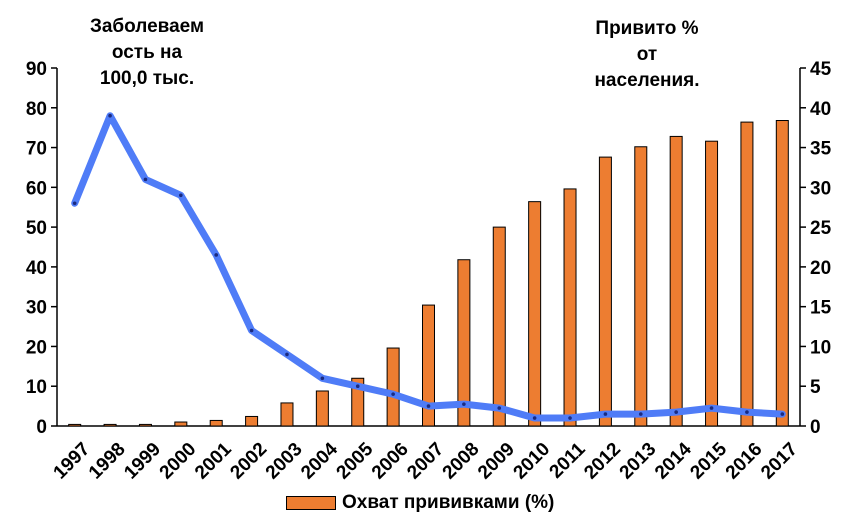 The image size is (856, 521). I want to click on x-tick-label: 2017, so click(779, 461).